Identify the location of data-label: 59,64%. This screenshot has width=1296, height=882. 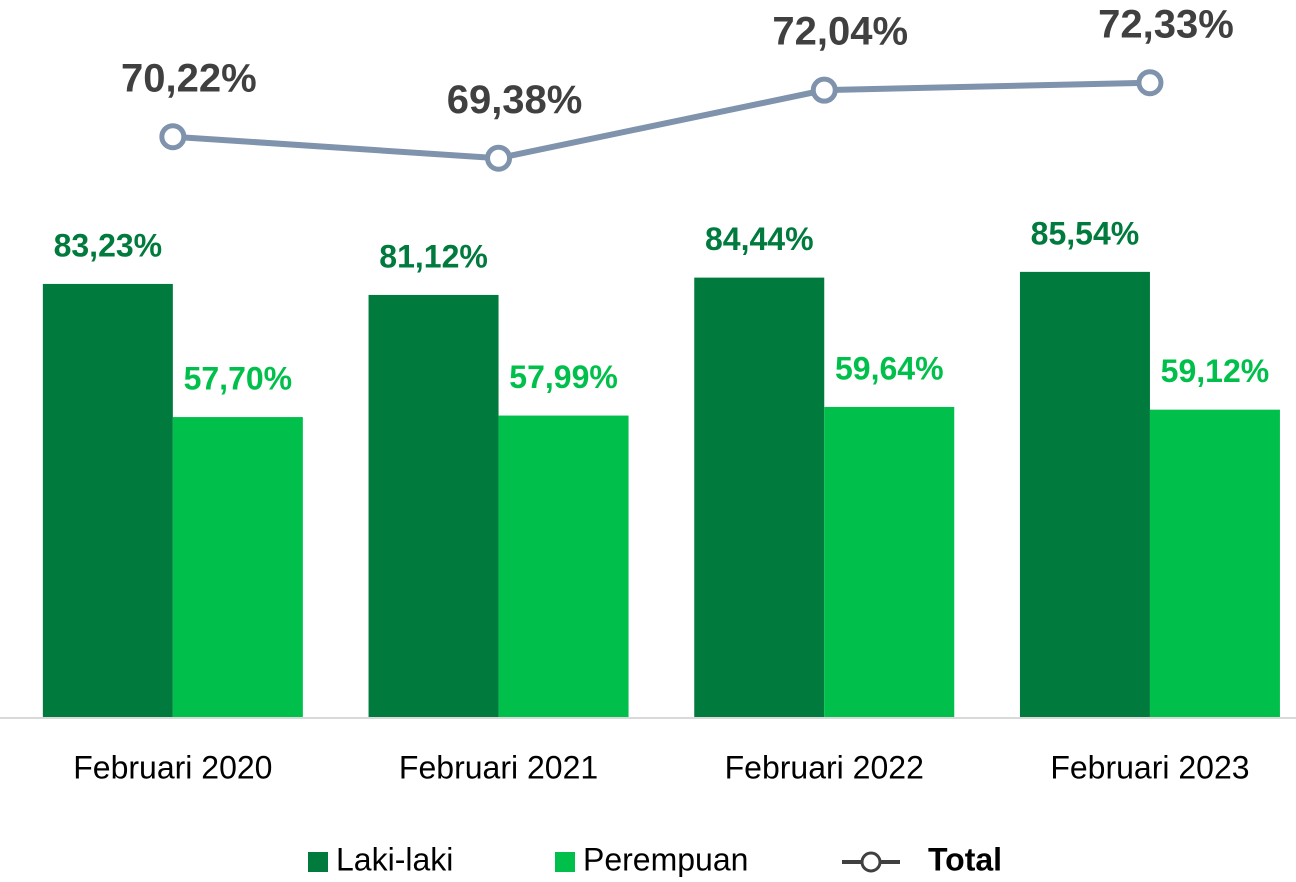
(889, 368).